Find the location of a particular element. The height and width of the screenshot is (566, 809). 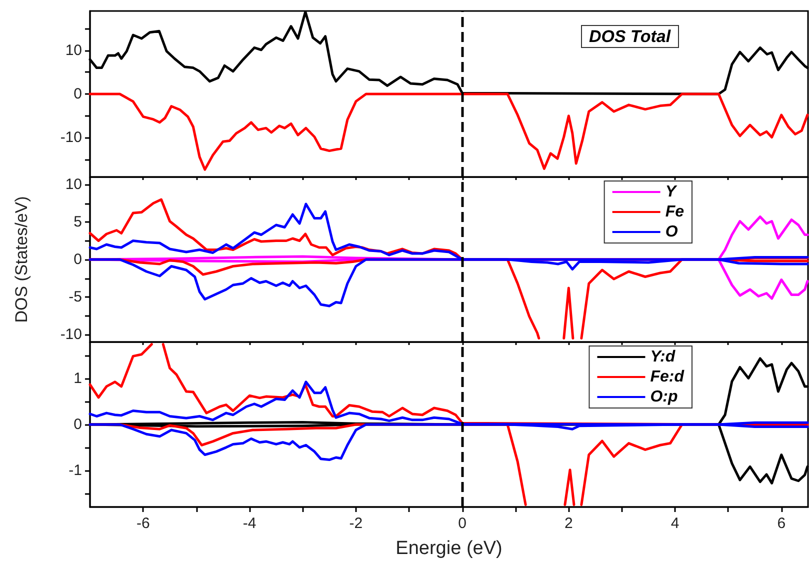

y-tick-label: -5 is located at coordinates (75, 297).